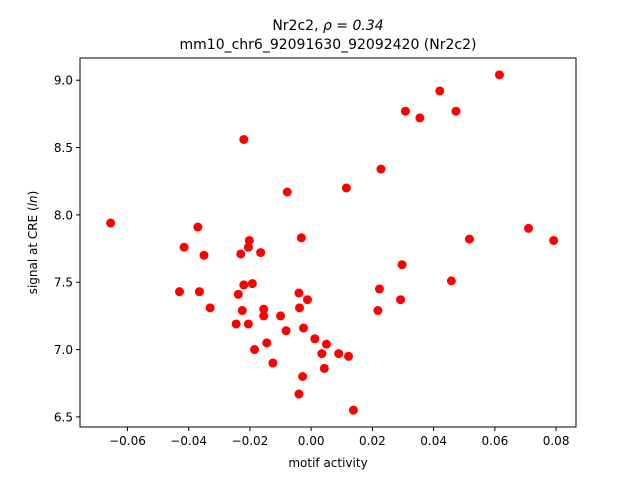 This screenshot has width=640, height=480. What do you see at coordinates (63, 81) in the screenshot?
I see `y-tick-label-5: 9.0` at bounding box center [63, 81].